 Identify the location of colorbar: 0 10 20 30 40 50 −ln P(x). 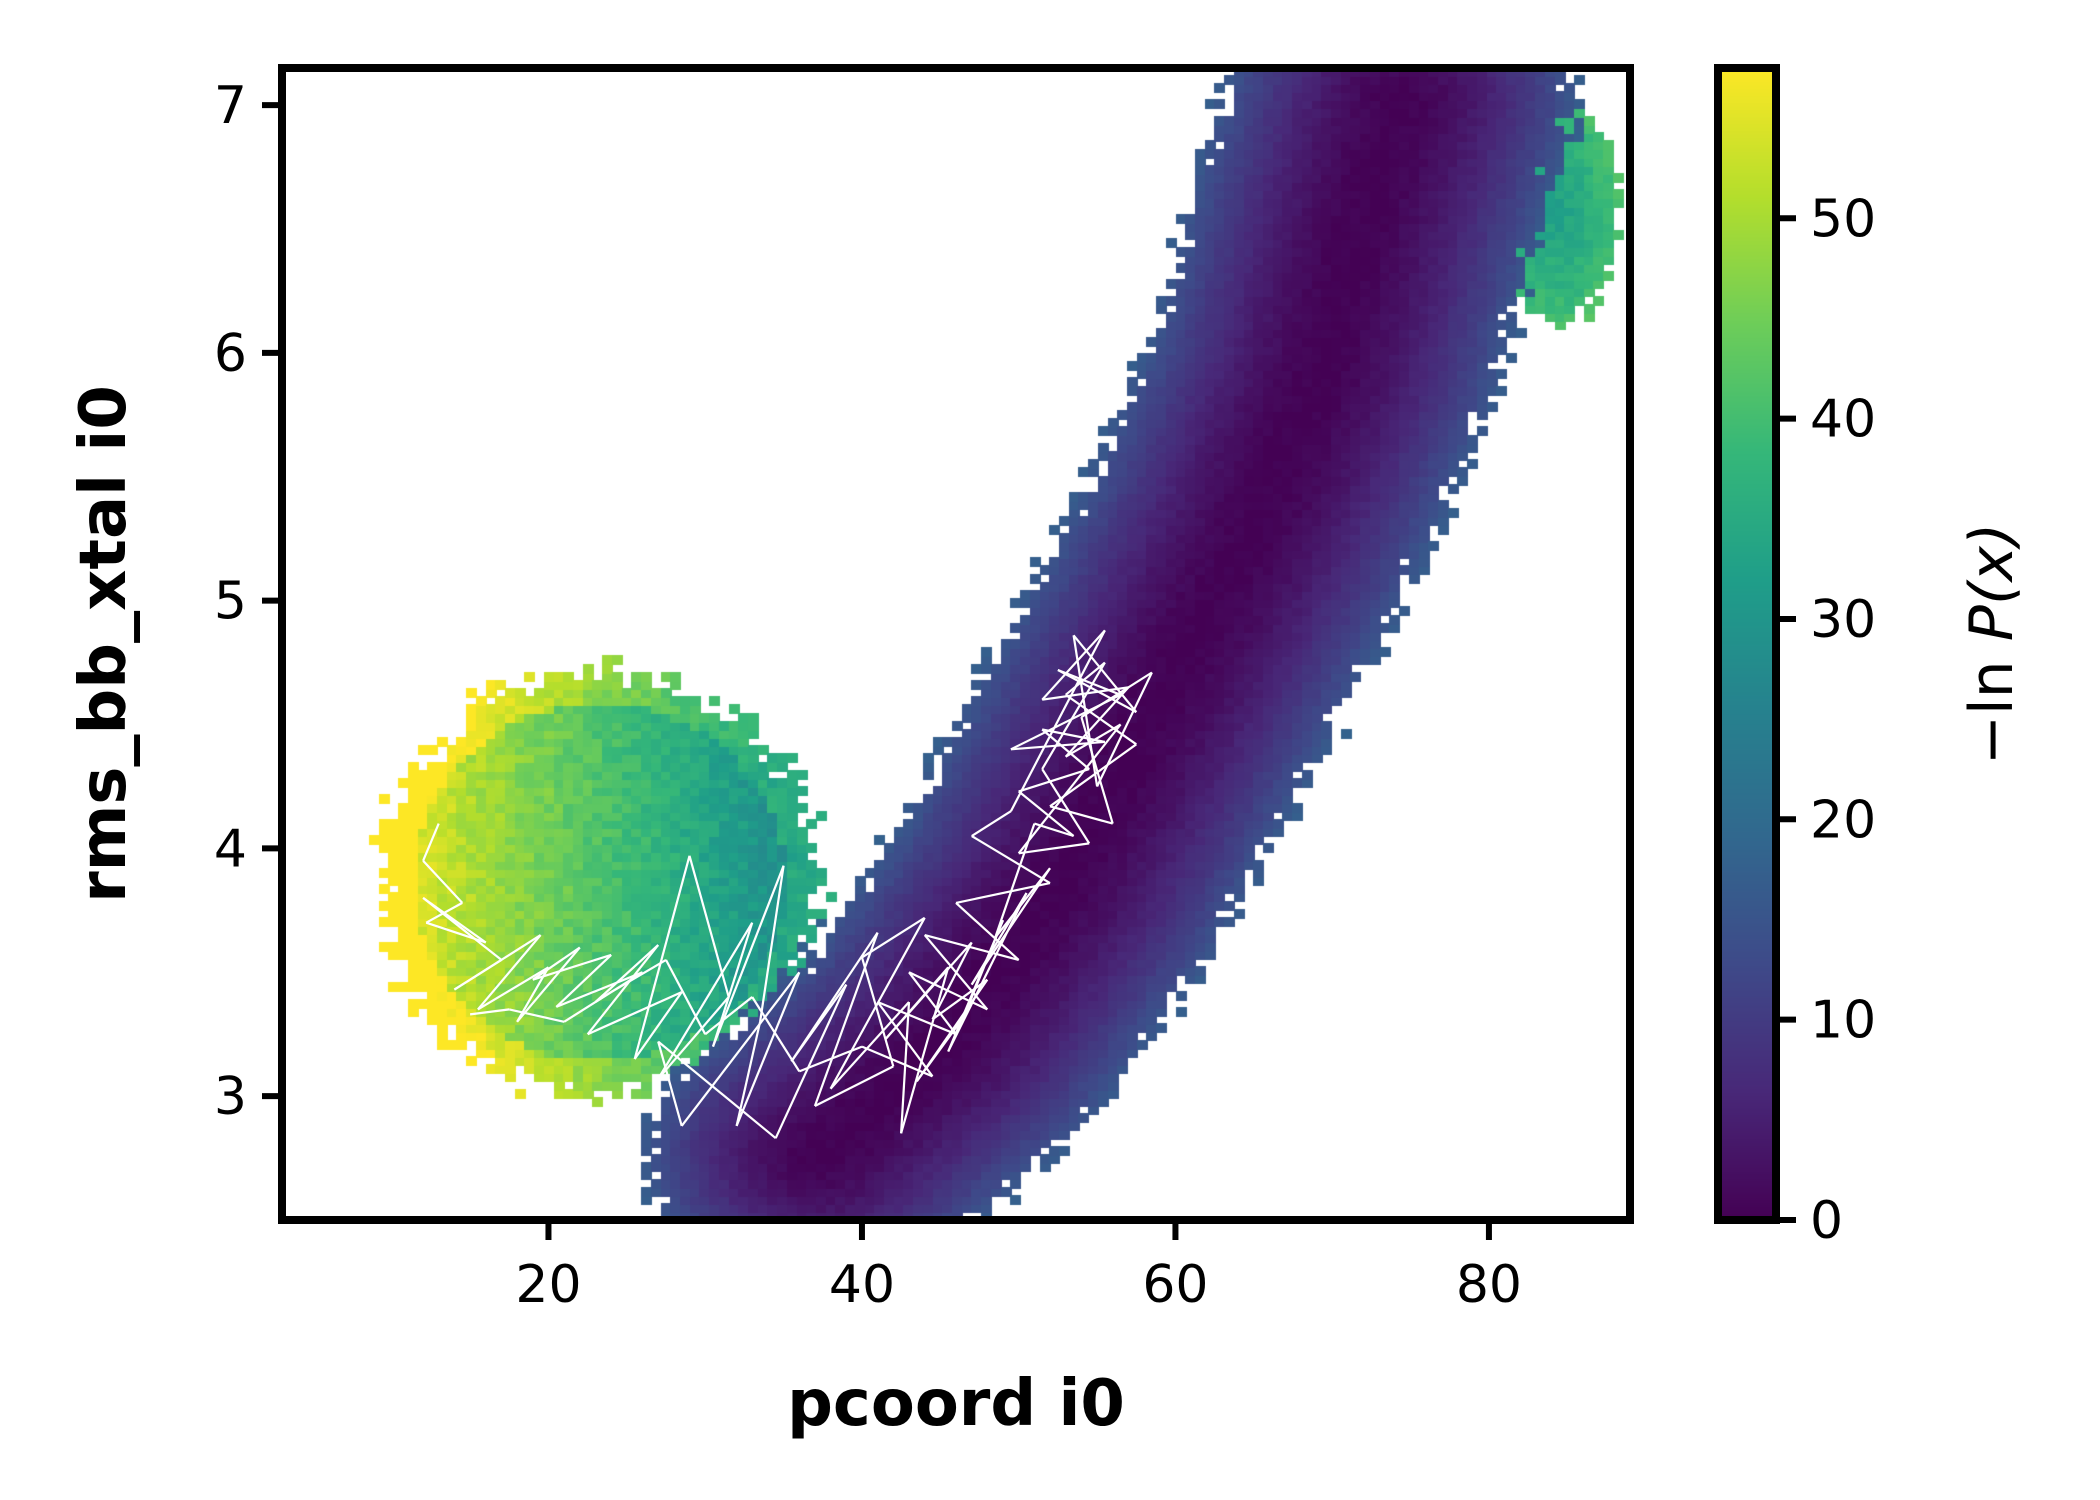
(1870, 657).